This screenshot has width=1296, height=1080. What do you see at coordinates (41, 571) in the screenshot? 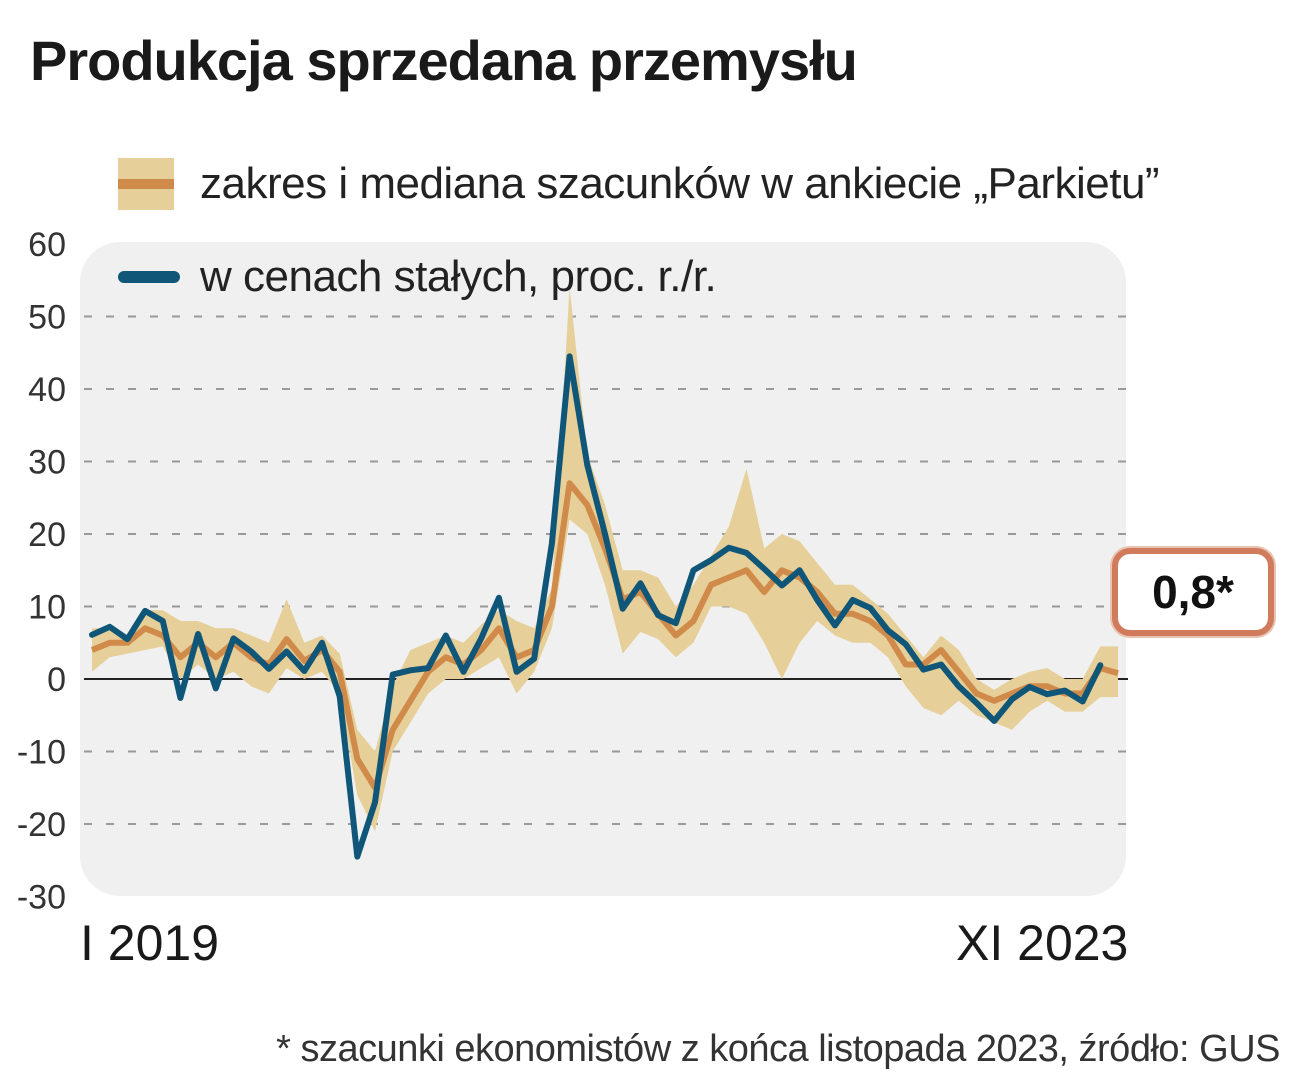
I see `y-axis-ticks: 60 50 40 30 20 10 0 -10 -20 -30` at bounding box center [41, 571].